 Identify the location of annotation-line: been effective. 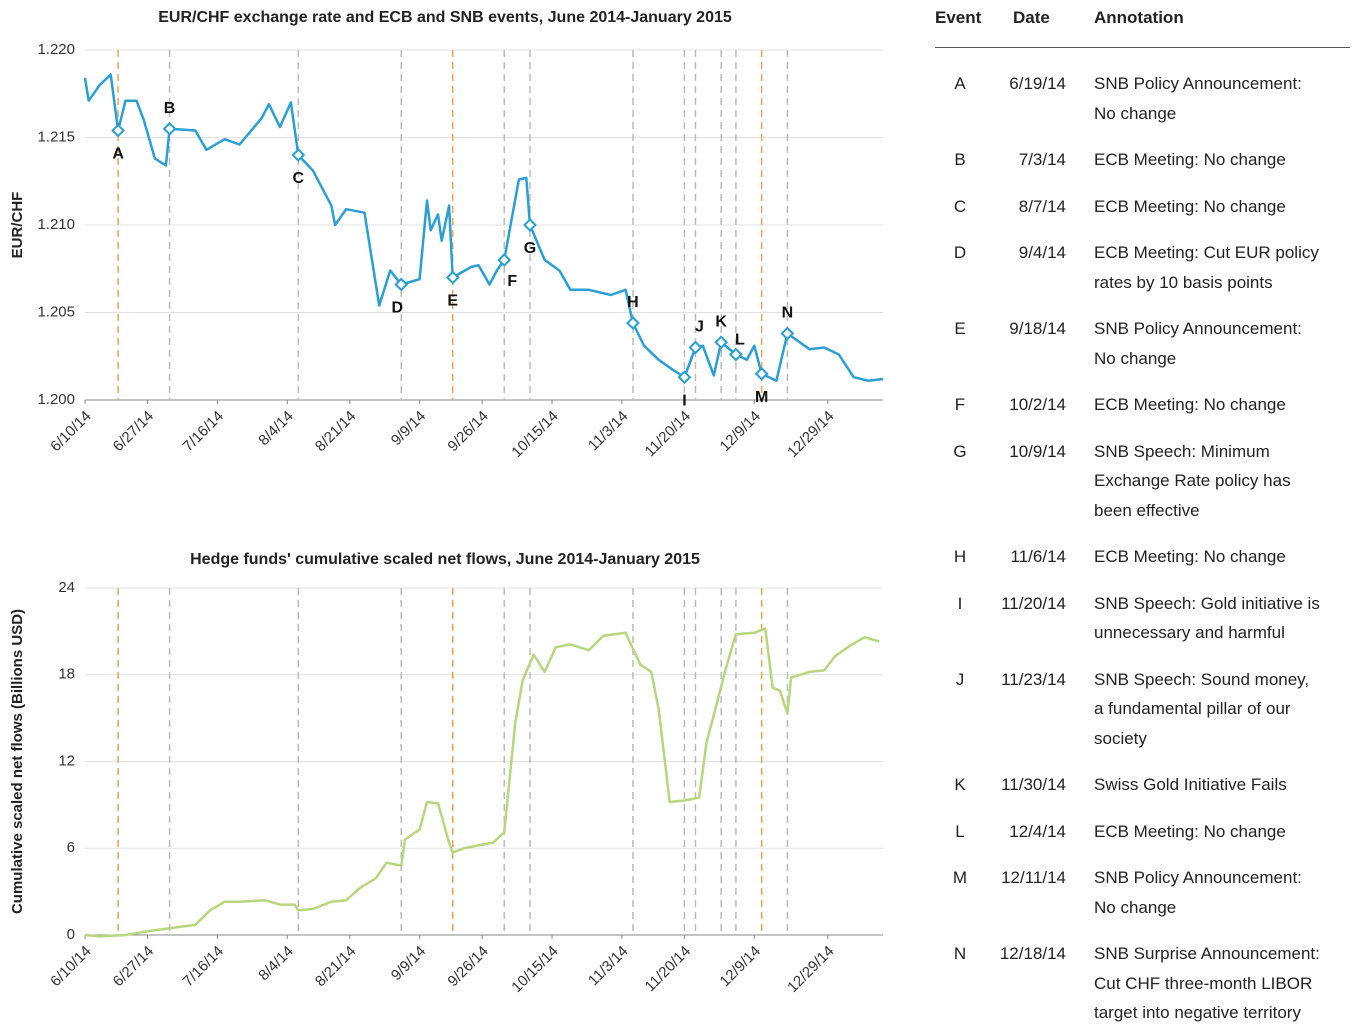
(1147, 510).